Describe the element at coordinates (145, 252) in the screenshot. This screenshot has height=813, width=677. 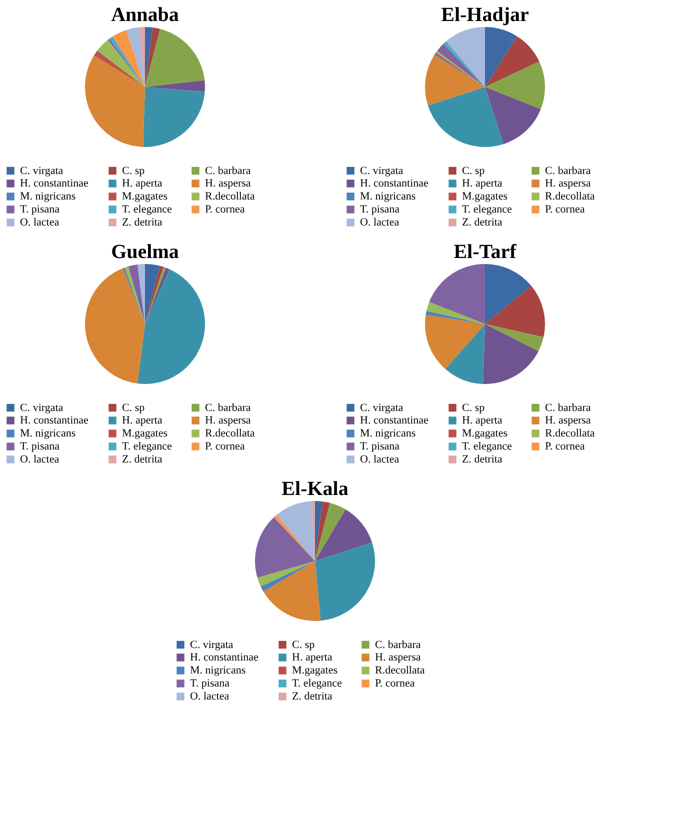
I see `chart-title: Guelma` at that location.